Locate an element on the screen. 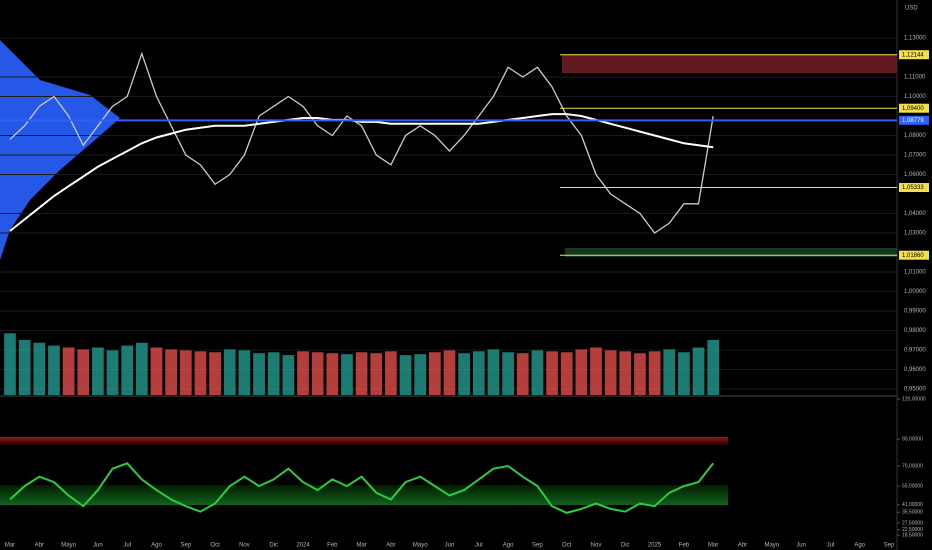 The image size is (932, 550). y-tick-label: 1,04000 is located at coordinates (915, 214).